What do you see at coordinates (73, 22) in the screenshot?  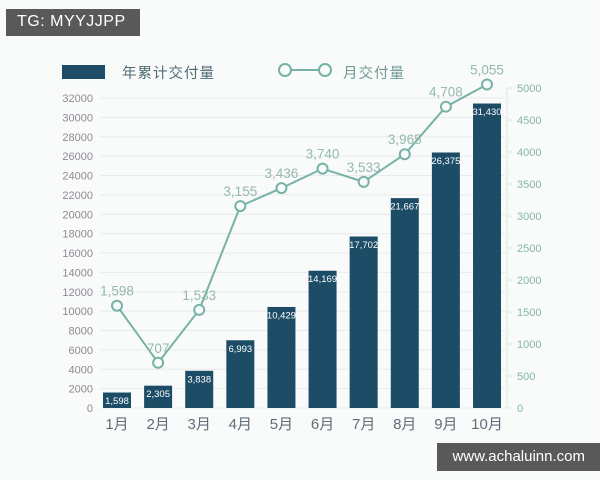 I see `tg-tag-badge: TG: MYYJJPP` at bounding box center [73, 22].